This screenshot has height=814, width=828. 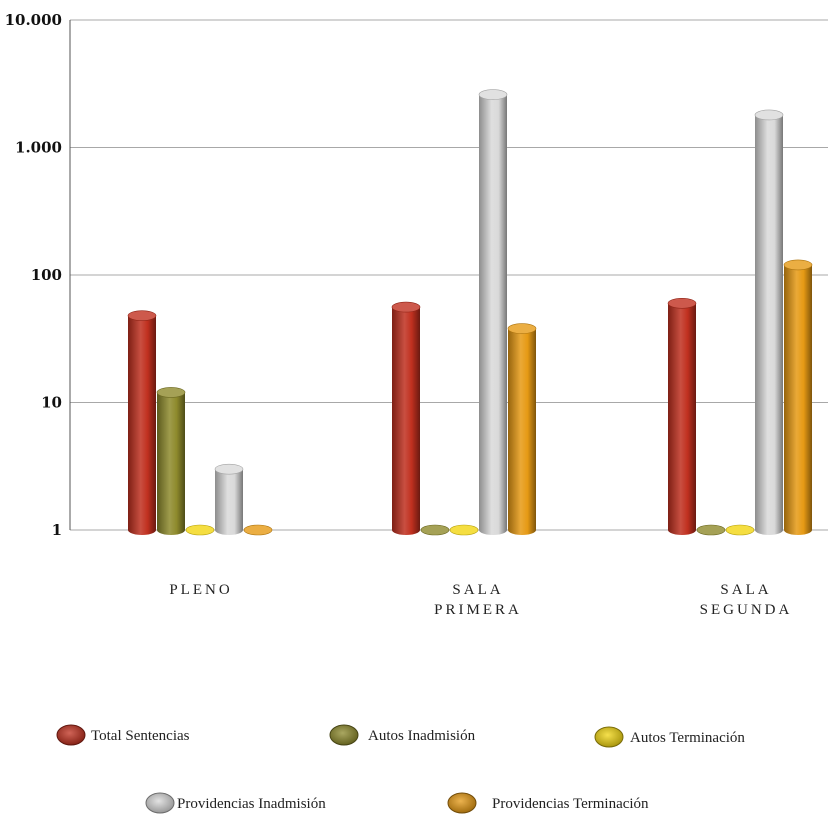 I want to click on legend-item: Autos Terminación, so click(x=669, y=737).